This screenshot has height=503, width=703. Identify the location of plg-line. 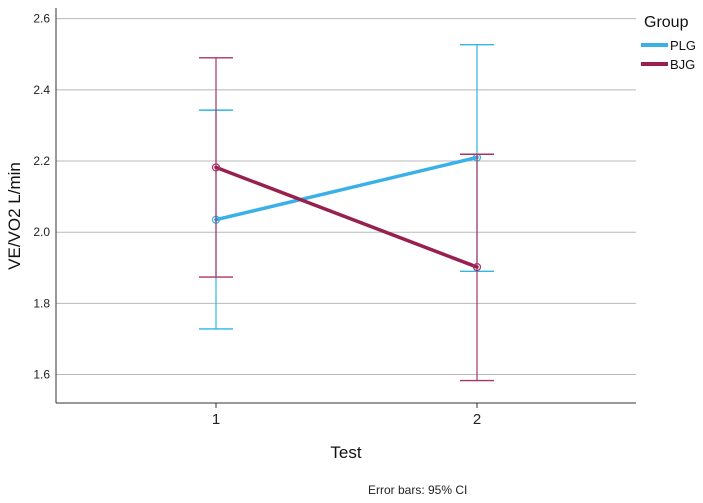
(346, 188).